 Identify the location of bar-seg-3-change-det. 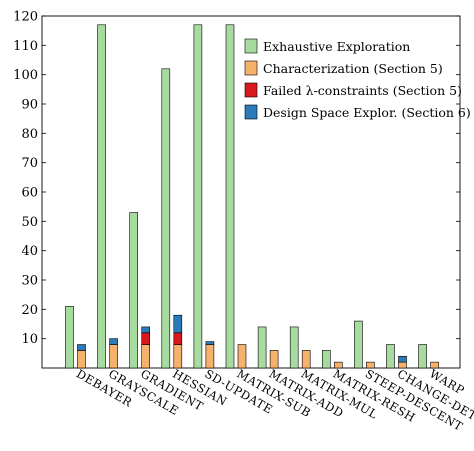
(402, 359).